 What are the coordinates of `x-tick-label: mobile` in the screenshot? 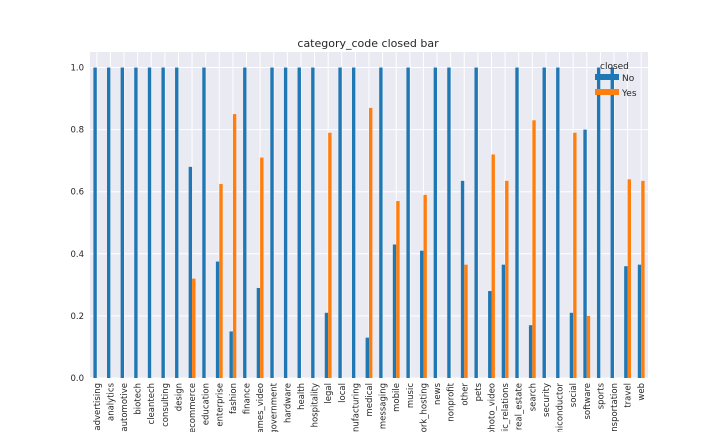 It's located at (397, 397).